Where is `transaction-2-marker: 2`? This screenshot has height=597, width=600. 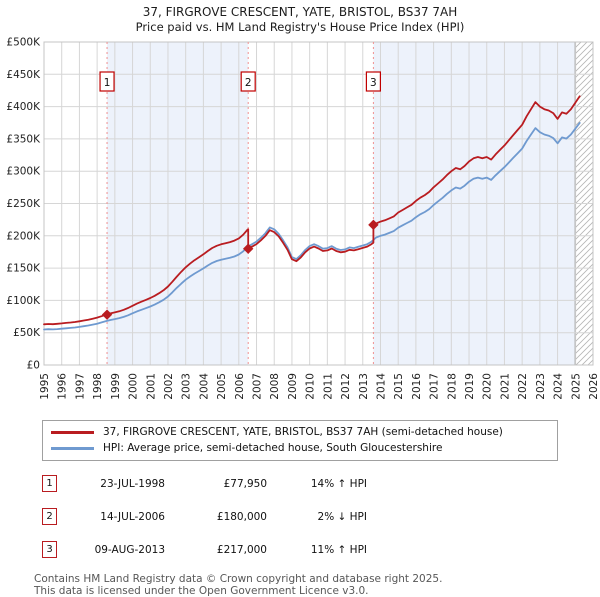
transaction-2-marker: 2 is located at coordinates (49, 516).